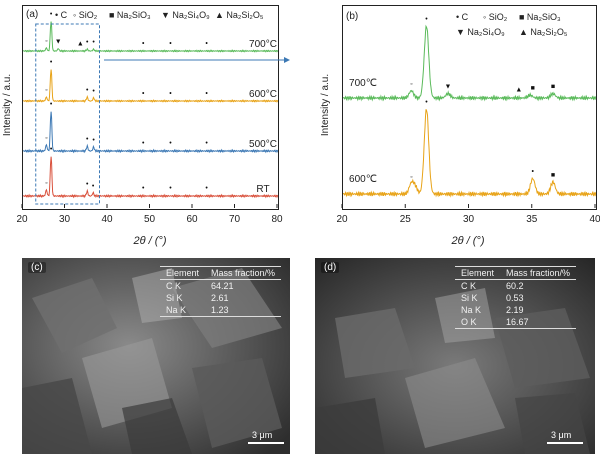 This screenshot has width=600, height=456. What do you see at coordinates (287, 60) in the screenshot?
I see `zoom-arrow-head` at bounding box center [287, 60].